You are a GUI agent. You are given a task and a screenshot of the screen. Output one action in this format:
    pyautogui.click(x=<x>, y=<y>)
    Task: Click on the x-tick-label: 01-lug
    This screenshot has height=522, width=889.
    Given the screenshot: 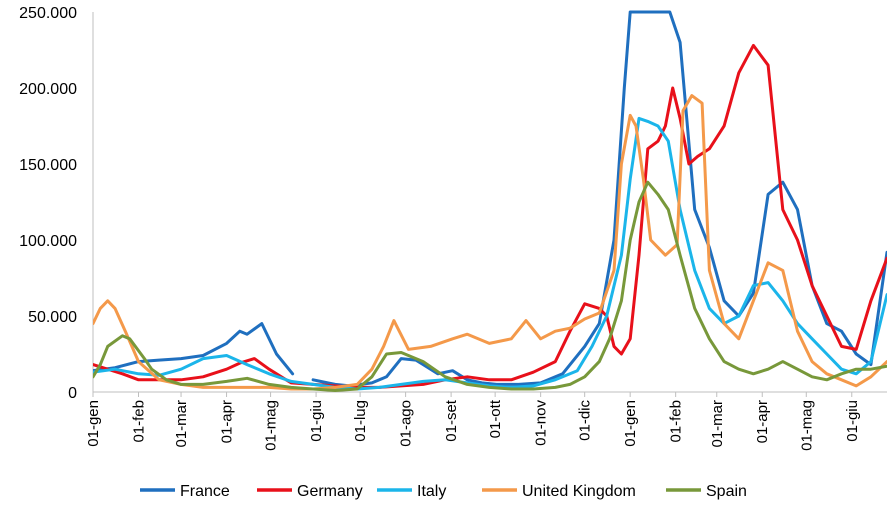 What is the action you would take?
    pyautogui.click(x=360, y=421)
    